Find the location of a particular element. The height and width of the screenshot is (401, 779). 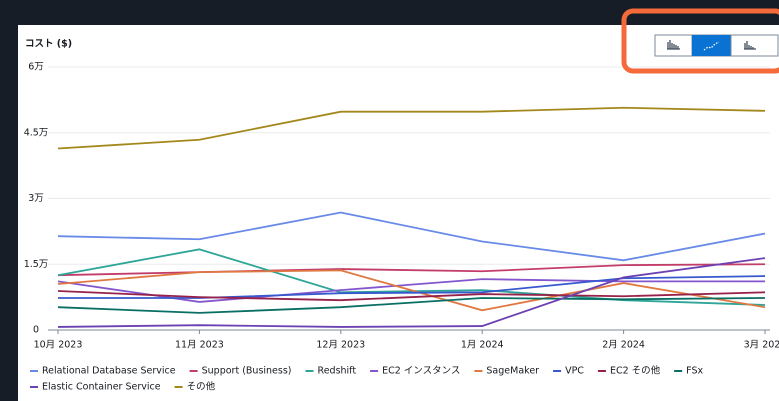

y-axis-title: コスト ($) is located at coordinates (48, 44).